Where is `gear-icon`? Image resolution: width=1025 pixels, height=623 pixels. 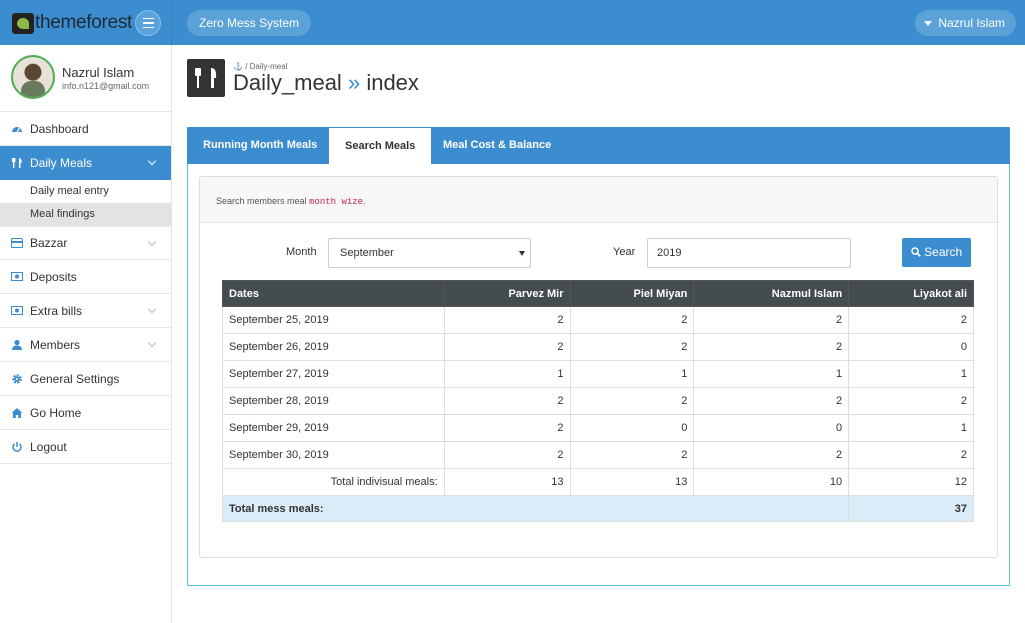 gear-icon is located at coordinates (17, 379).